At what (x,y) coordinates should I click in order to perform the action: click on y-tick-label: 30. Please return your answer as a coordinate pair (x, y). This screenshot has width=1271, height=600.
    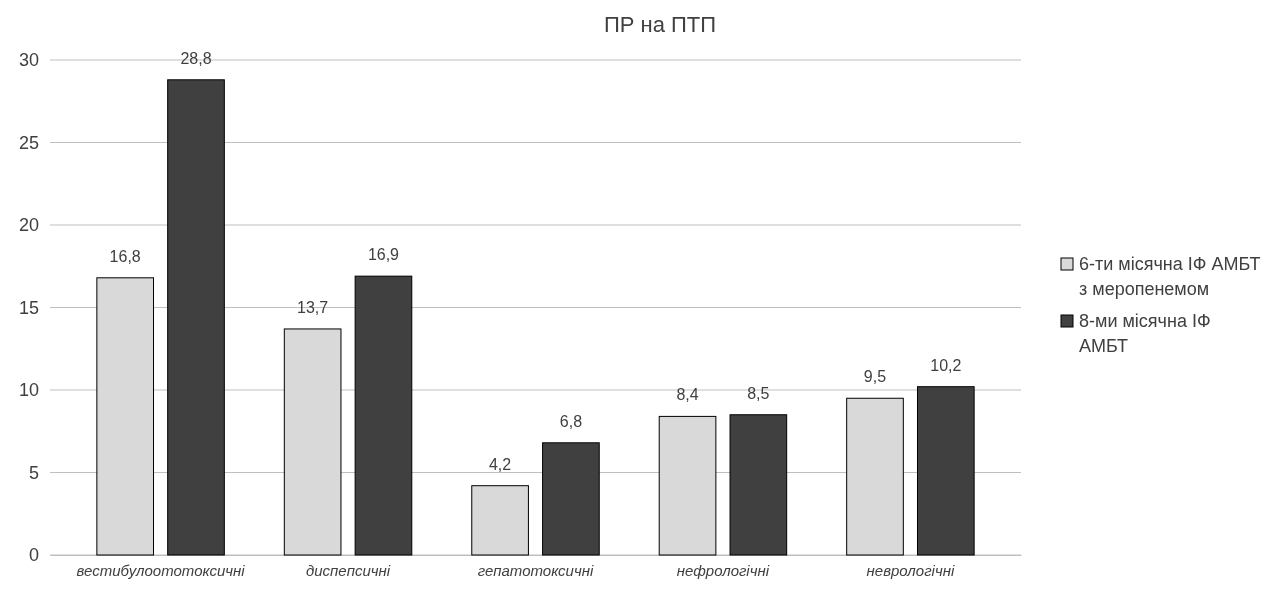
    Looking at the image, I should click on (28, 60).